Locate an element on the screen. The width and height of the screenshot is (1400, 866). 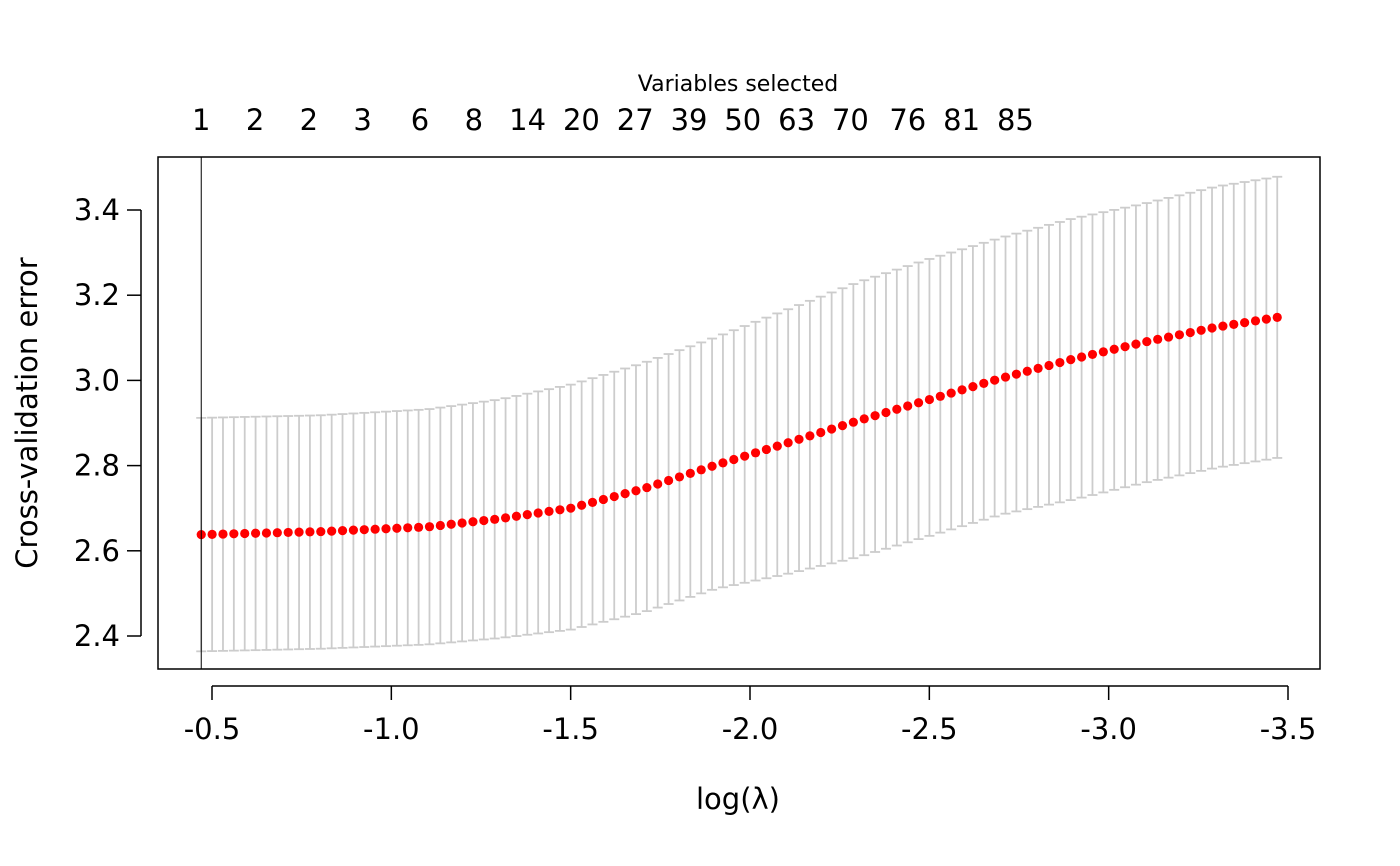
top-tick-label: 39 is located at coordinates (689, 120).